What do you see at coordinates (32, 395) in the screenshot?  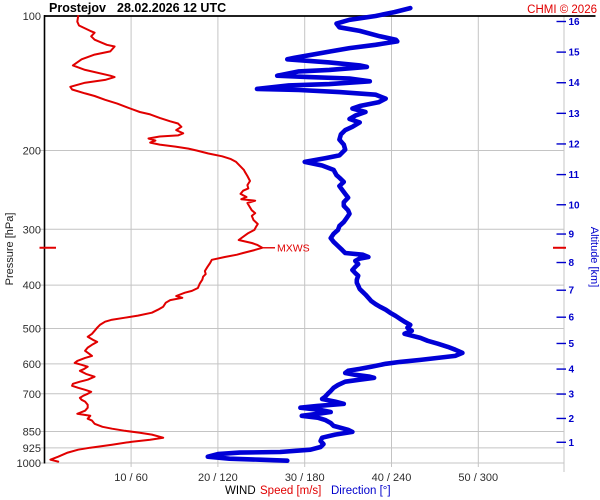 I see `pressure-tick-label: 700` at bounding box center [32, 395].